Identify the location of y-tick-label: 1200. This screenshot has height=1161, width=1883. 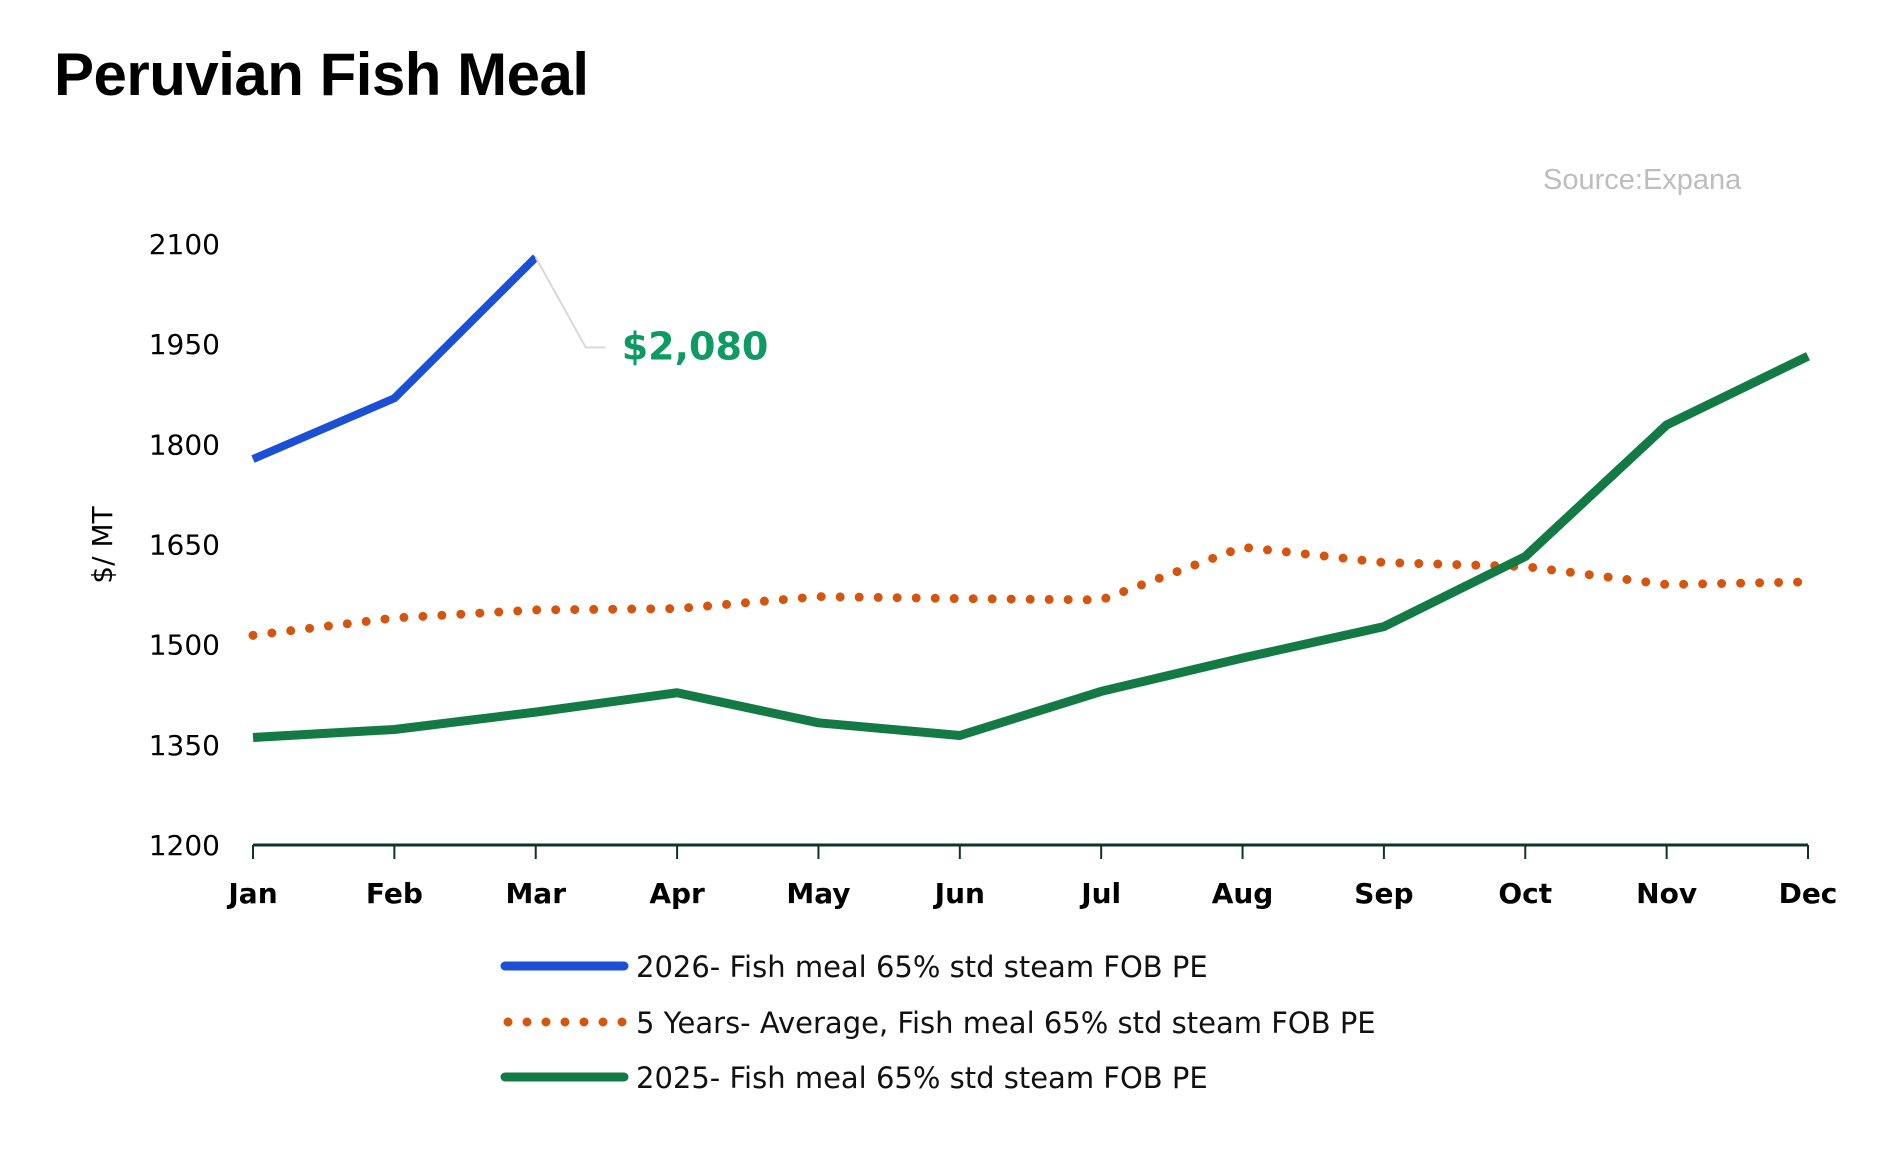
(184, 845).